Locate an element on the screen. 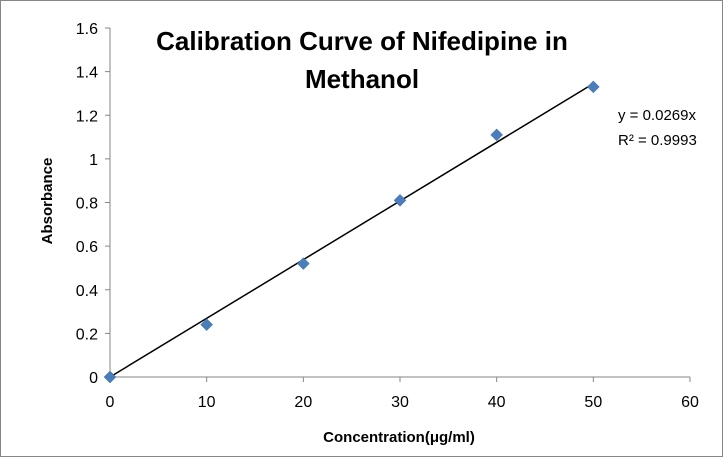 Image resolution: width=723 pixels, height=457 pixels. y-tick-label: 1.4 is located at coordinates (87, 73).